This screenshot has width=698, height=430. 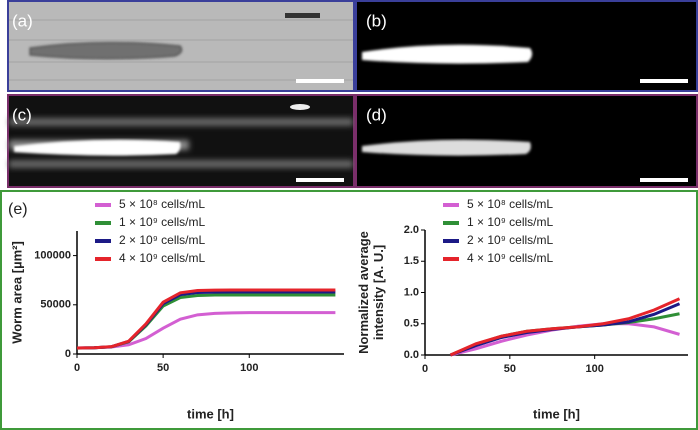 I want to click on panel-b, so click(x=526, y=46).